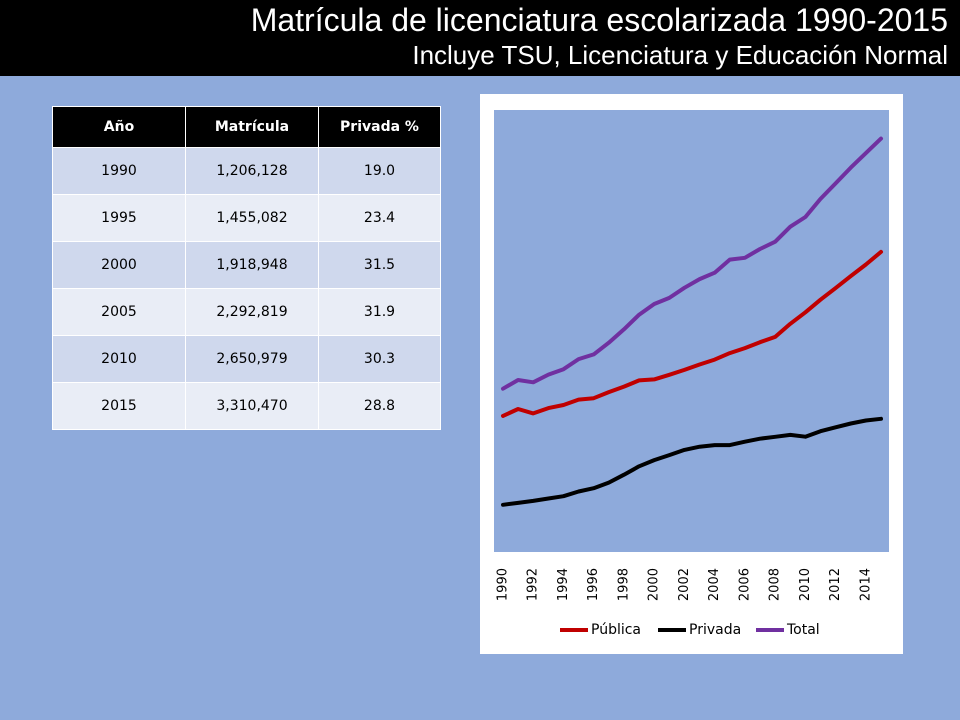  Describe the element at coordinates (563, 584) in the screenshot. I see `x-tick-label: 1994` at that location.